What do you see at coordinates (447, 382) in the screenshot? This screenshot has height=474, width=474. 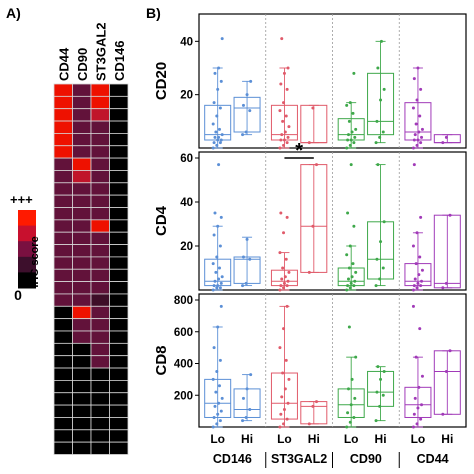 I see `box-cd44-hi` at bounding box center [447, 382].